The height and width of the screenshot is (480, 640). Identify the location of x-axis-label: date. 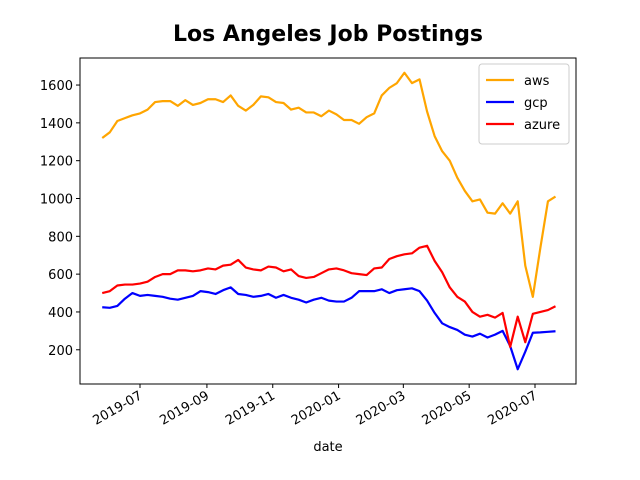
(327, 447).